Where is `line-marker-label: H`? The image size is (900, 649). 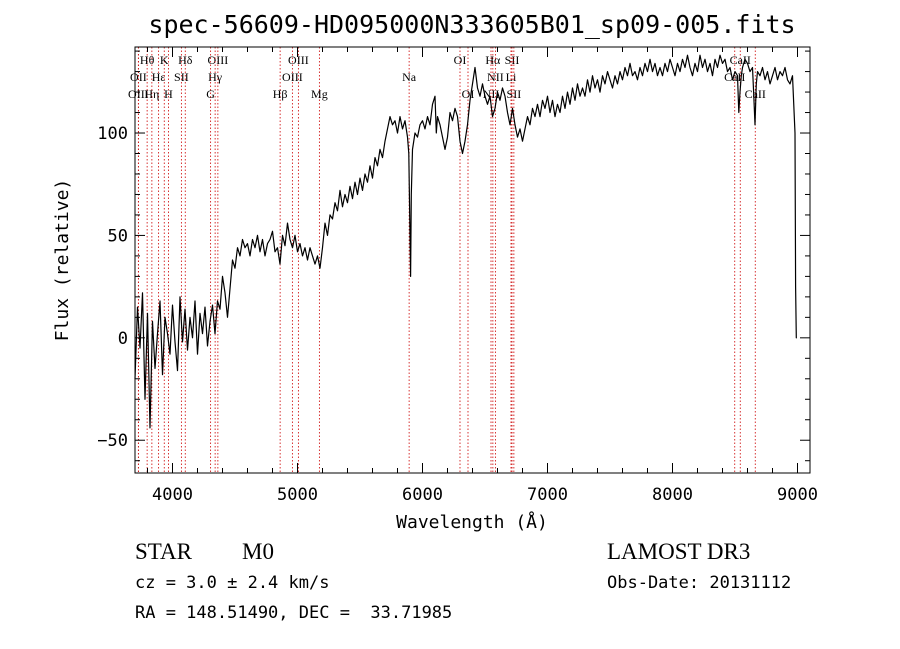 line-marker-label: H is located at coordinates (168, 94).